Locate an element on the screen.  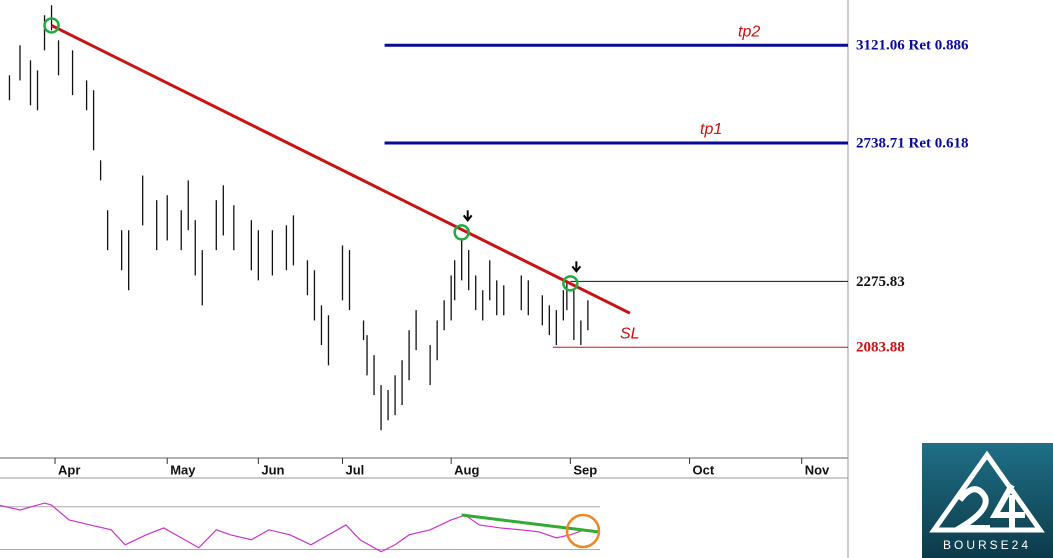
x-tick-label: May is located at coordinates (183, 469).